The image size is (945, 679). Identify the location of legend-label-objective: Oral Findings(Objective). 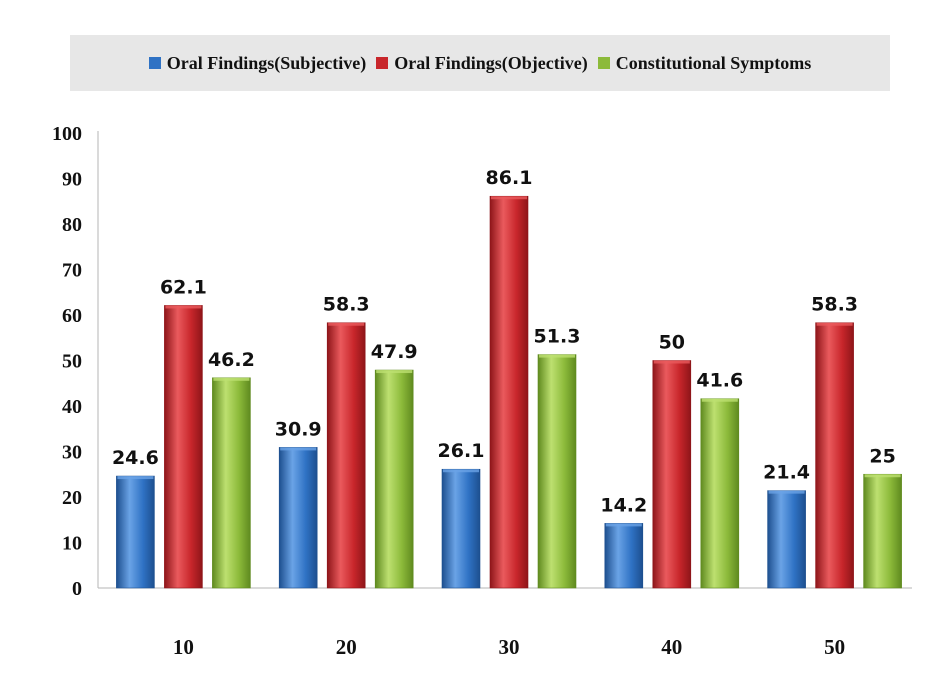
(491, 62).